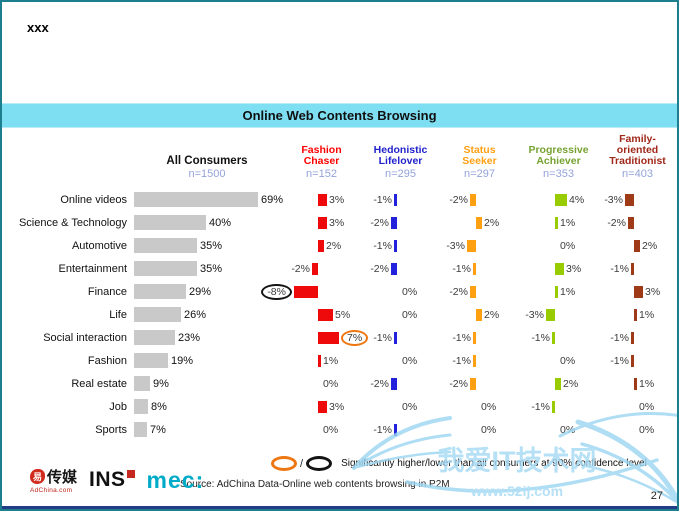 The image size is (679, 511). I want to click on chart-row: Job 8% 3% 0% 0% -1% 0%, so click(339, 406).